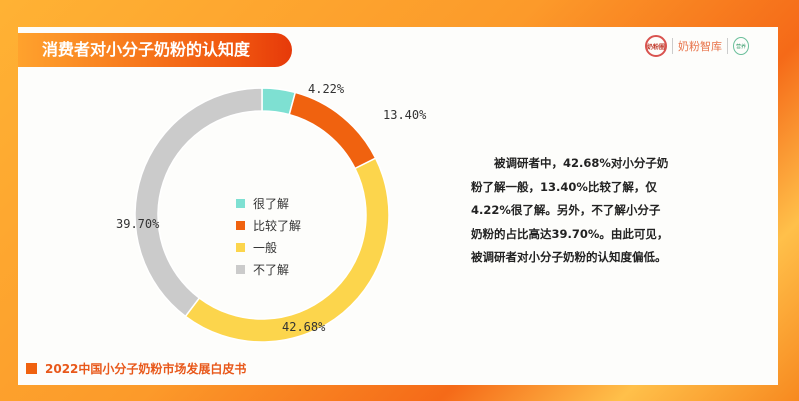 This screenshot has height=401, width=799. What do you see at coordinates (656, 46) in the screenshot?
I see `logo-naifenquan: 奶粉圈` at bounding box center [656, 46].